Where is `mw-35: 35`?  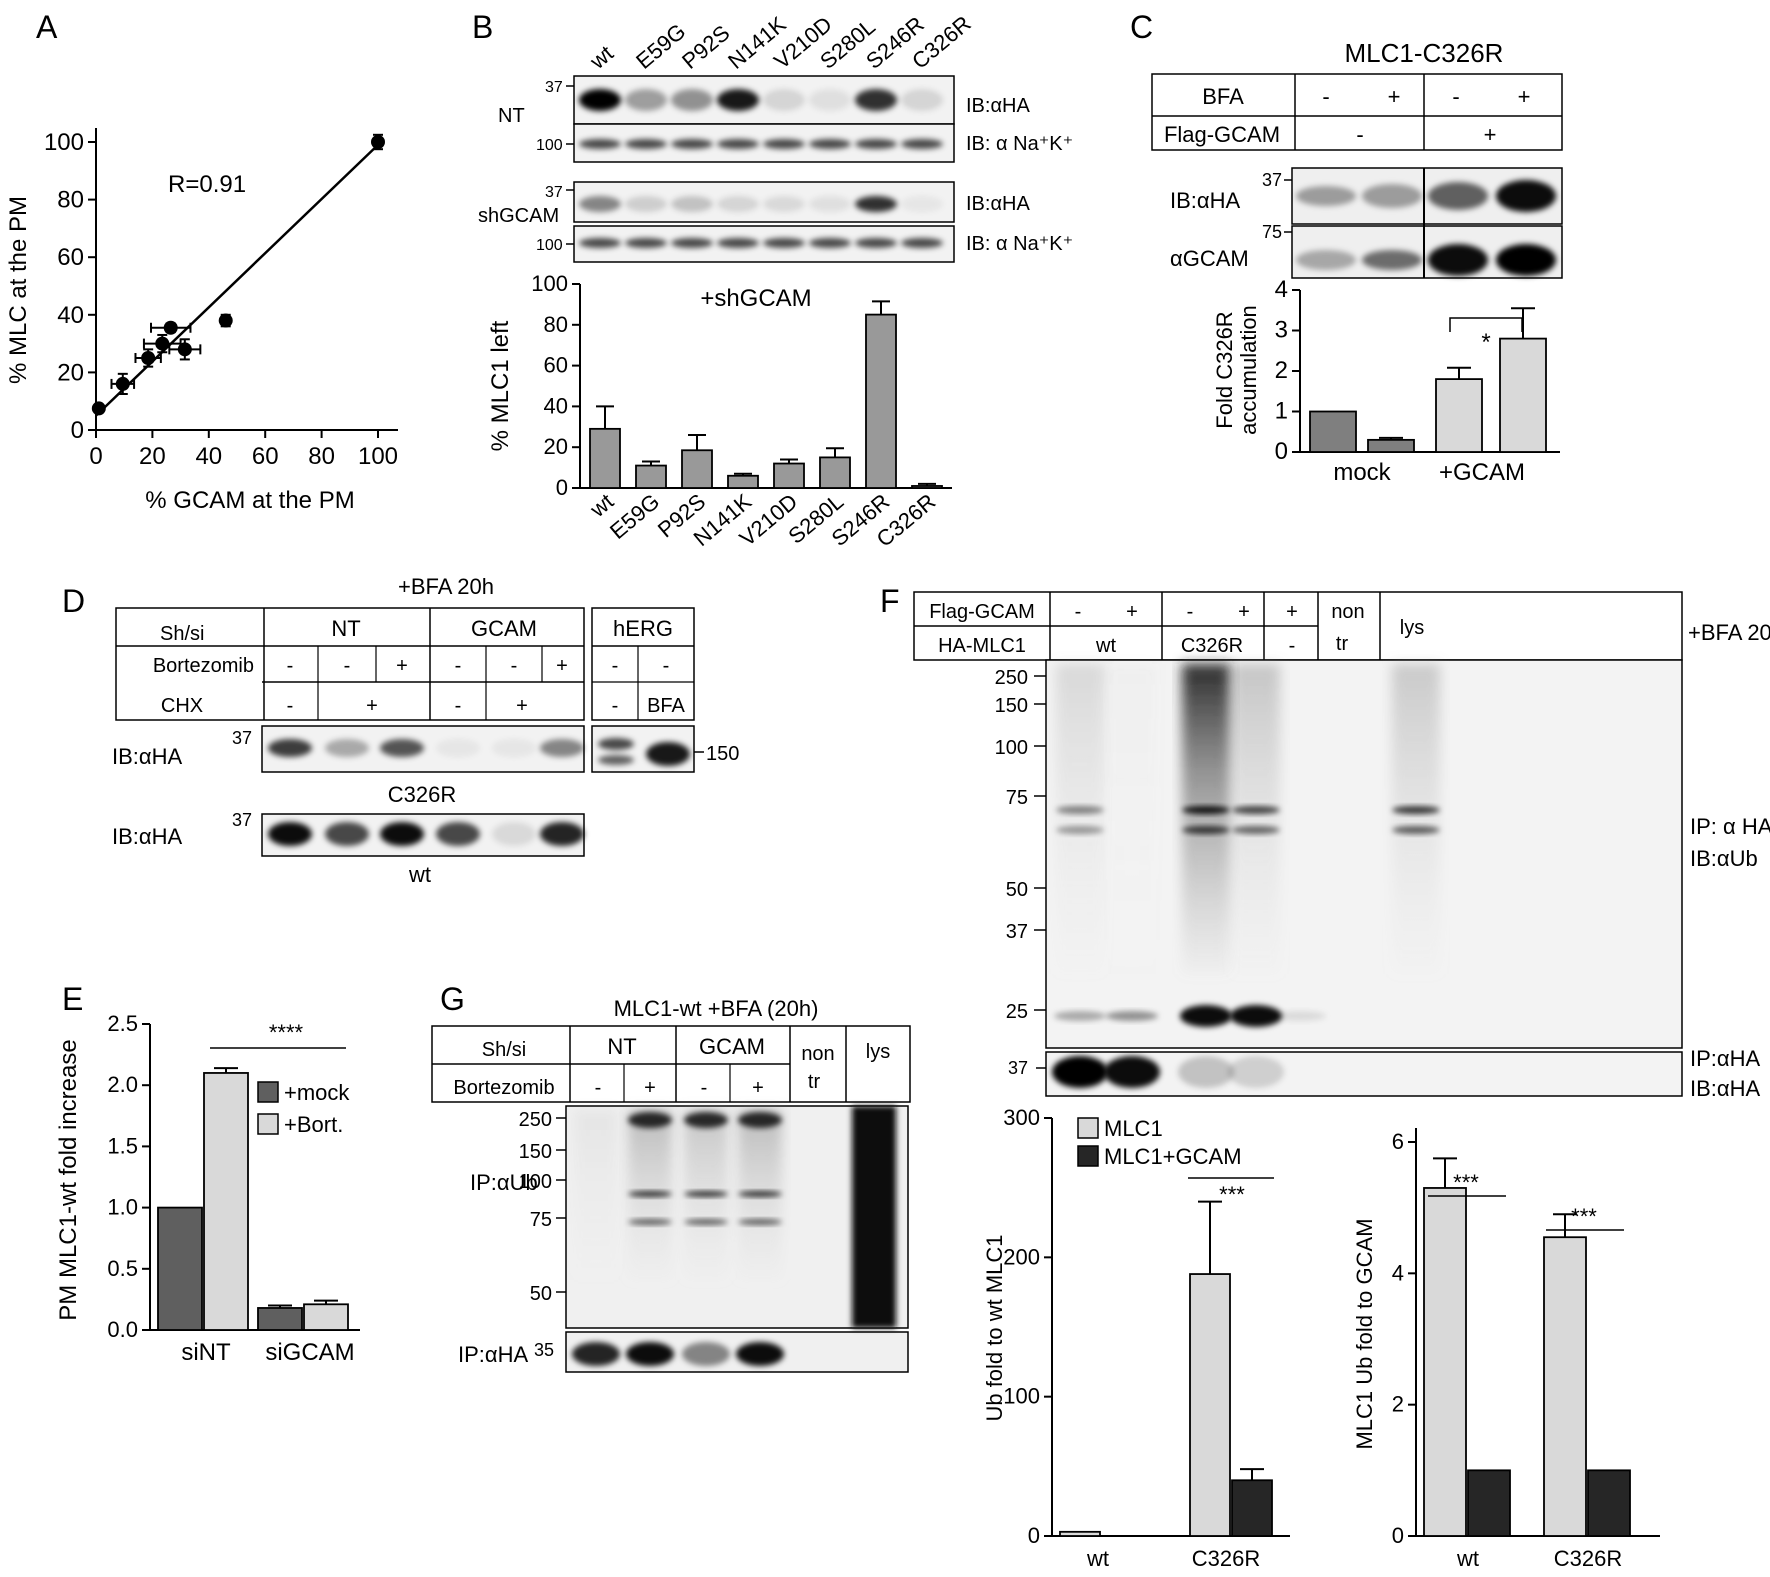
mw-35: 35 is located at coordinates (544, 1350).